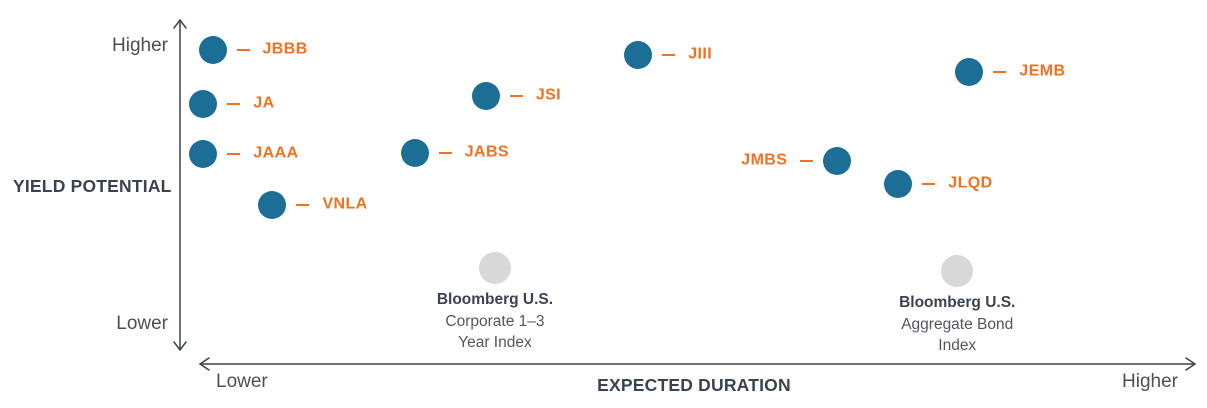 Image resolution: width=1207 pixels, height=408 pixels. Describe the element at coordinates (638, 55) in the screenshot. I see `point-marker-jiii` at that location.